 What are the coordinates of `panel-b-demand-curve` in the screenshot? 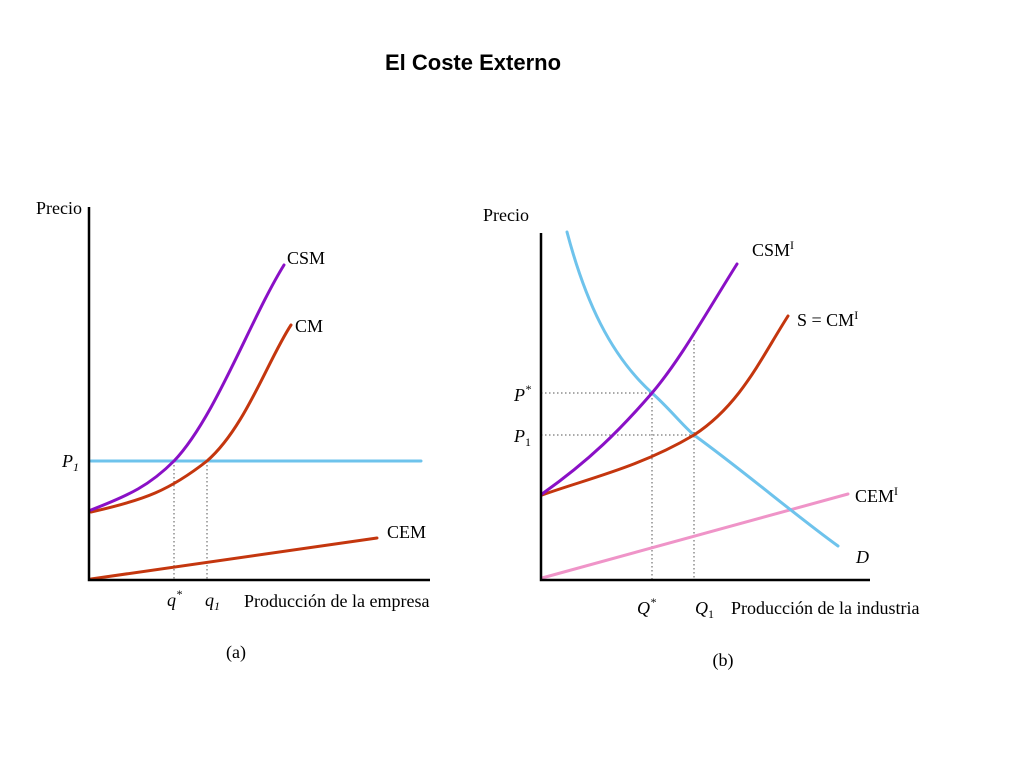 It's located at (702, 389).